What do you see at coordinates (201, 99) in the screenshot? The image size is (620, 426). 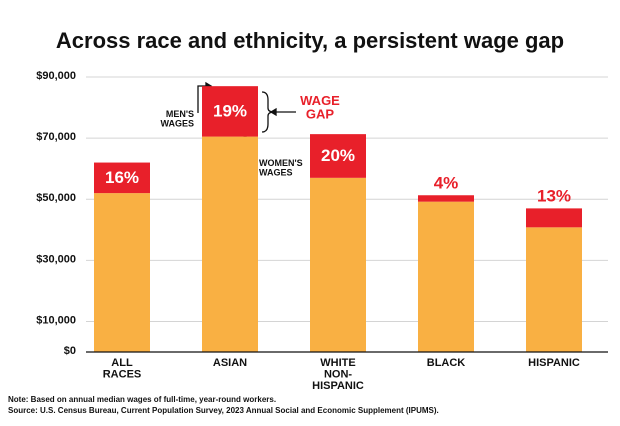 I see `arrow` at bounding box center [201, 99].